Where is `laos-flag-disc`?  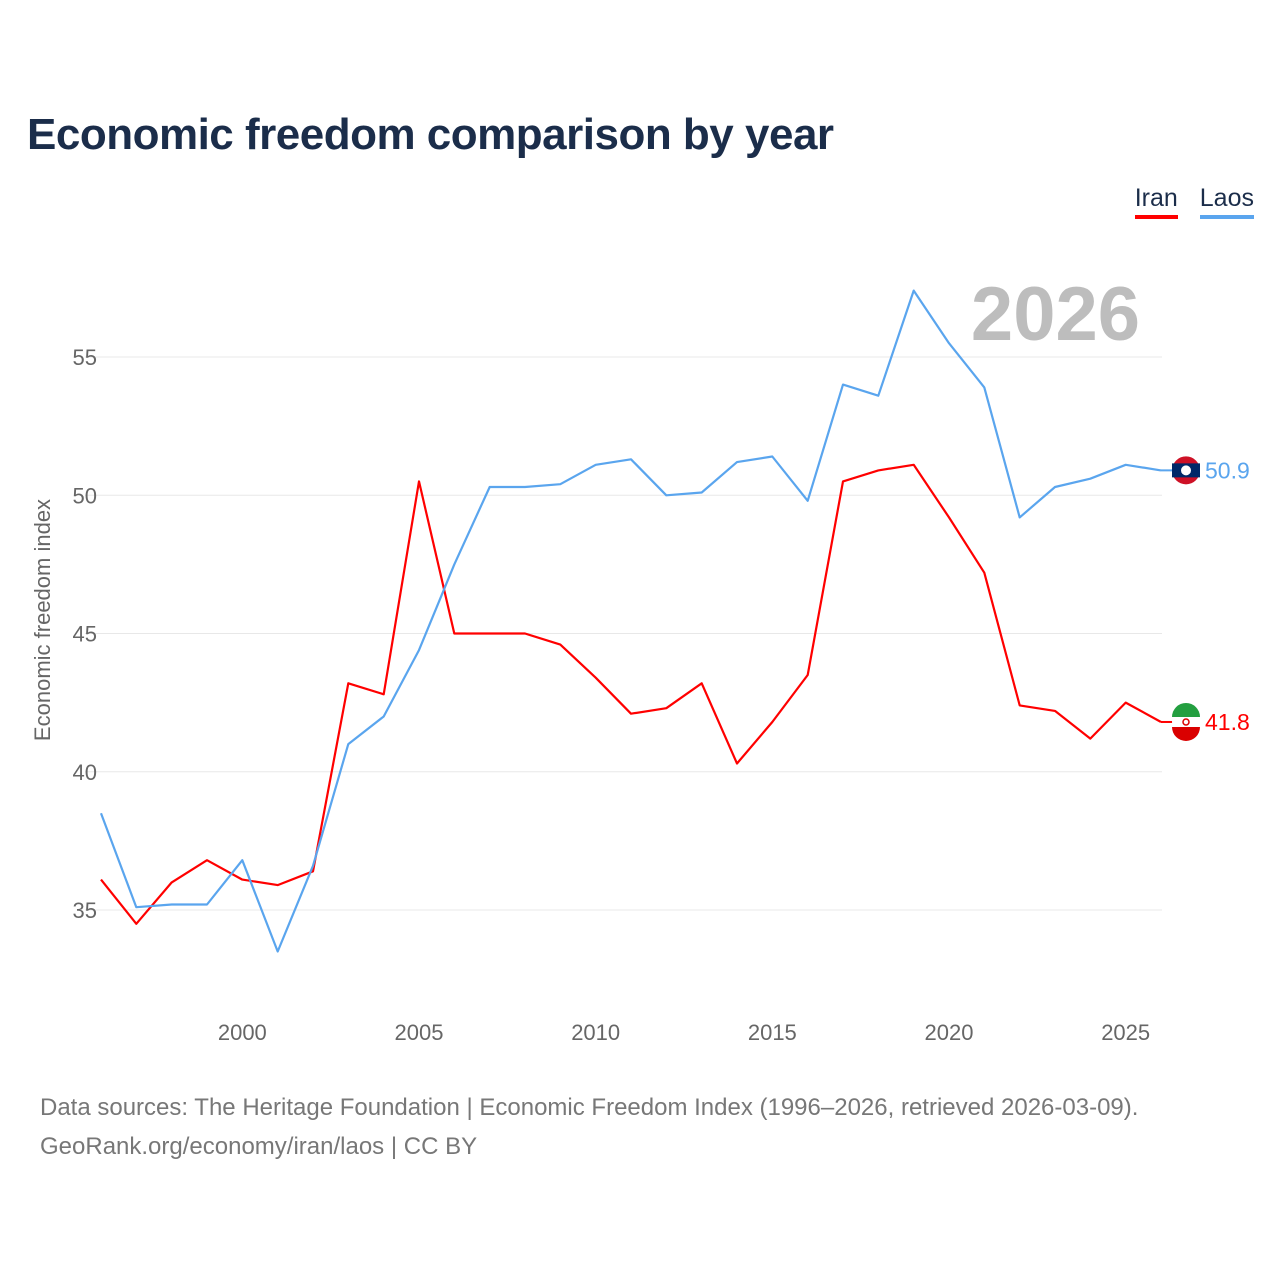
laos-flag-disc is located at coordinates (1186, 470).